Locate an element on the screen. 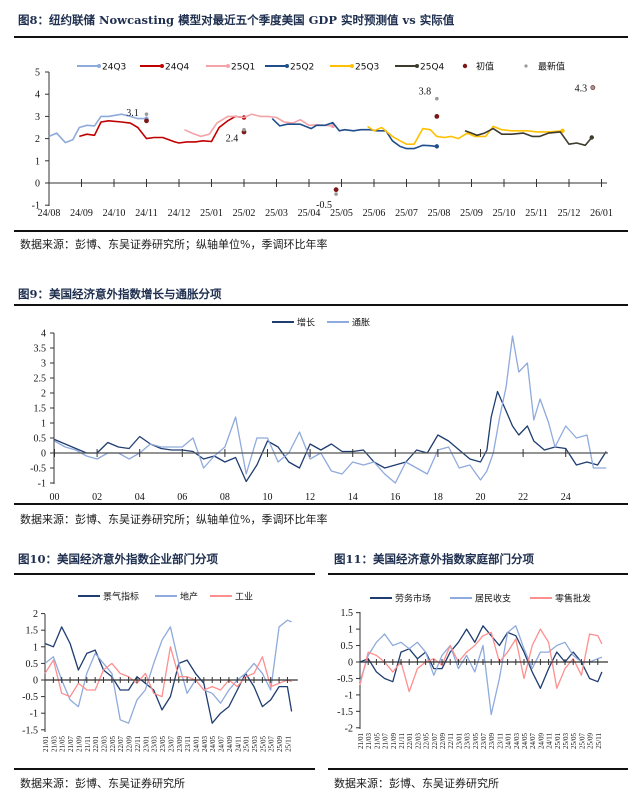  fig10-legend-景气指标: 景气指标 is located at coordinates (121, 597).